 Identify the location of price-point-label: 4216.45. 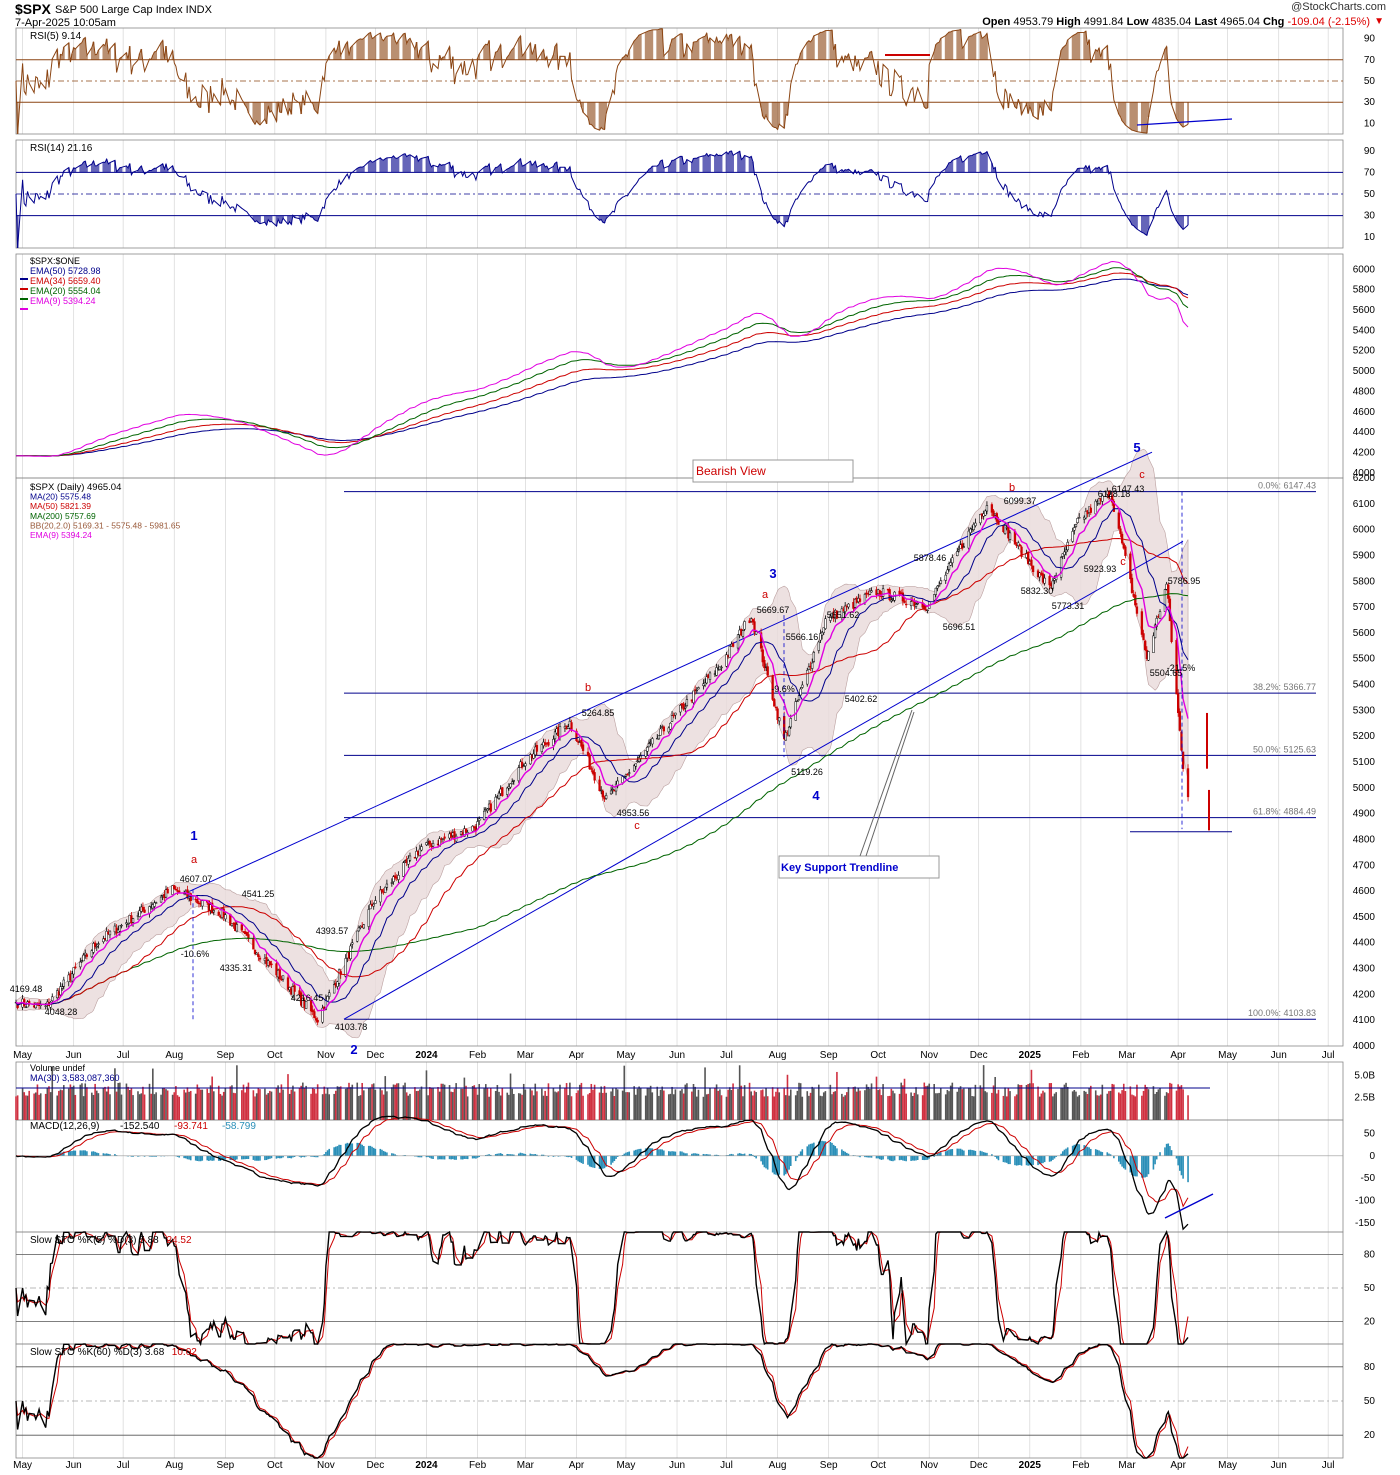
(307, 998).